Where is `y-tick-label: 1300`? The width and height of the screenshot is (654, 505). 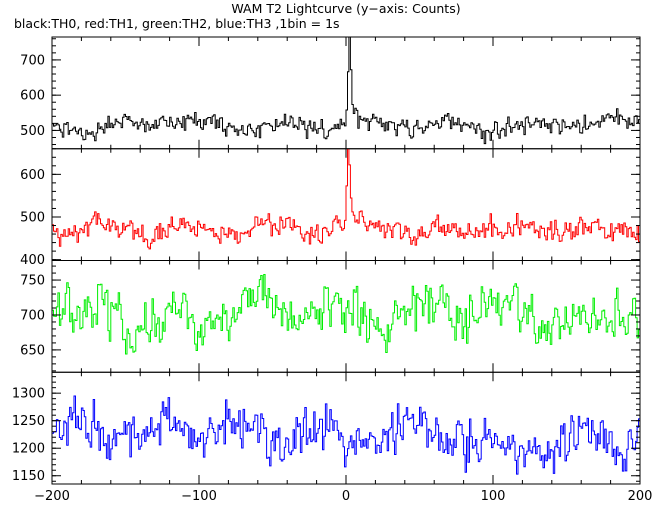
y-tick-label: 1300 is located at coordinates (28, 394).